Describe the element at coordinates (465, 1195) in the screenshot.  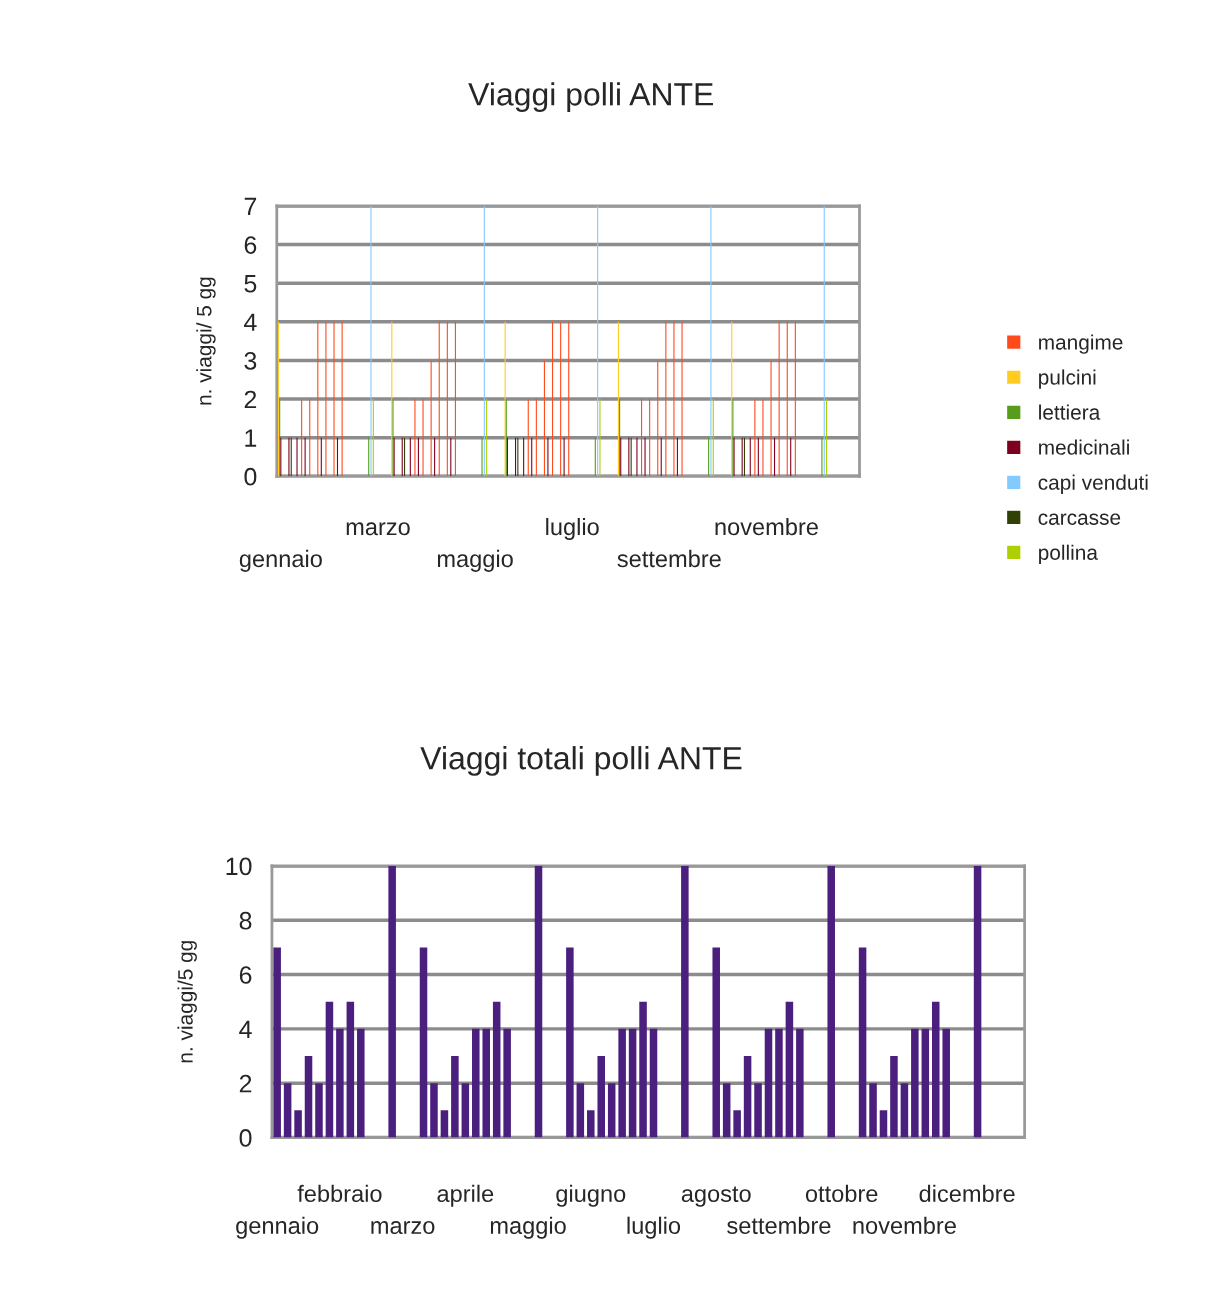
I see `x-tick-label: aprile` at that location.